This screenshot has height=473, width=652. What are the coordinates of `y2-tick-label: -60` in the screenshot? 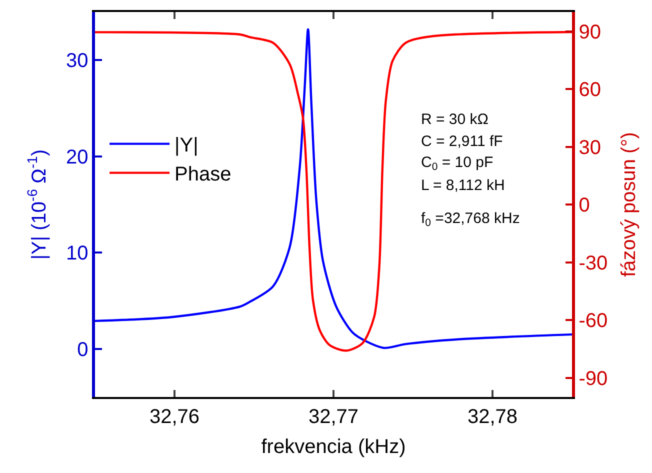 It's located at (593, 321).